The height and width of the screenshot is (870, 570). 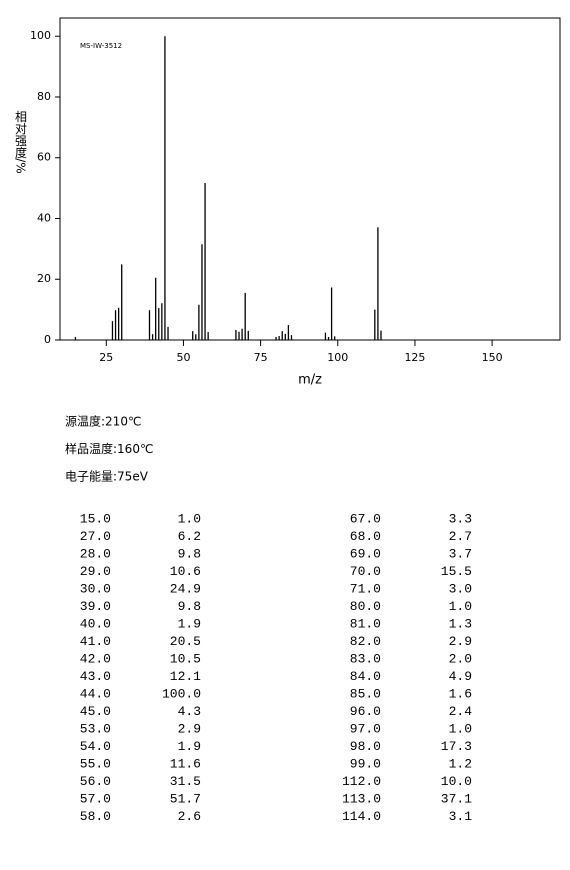 What do you see at coordinates (365, 641) in the screenshot?
I see `table-mz: 82.0` at bounding box center [365, 641].